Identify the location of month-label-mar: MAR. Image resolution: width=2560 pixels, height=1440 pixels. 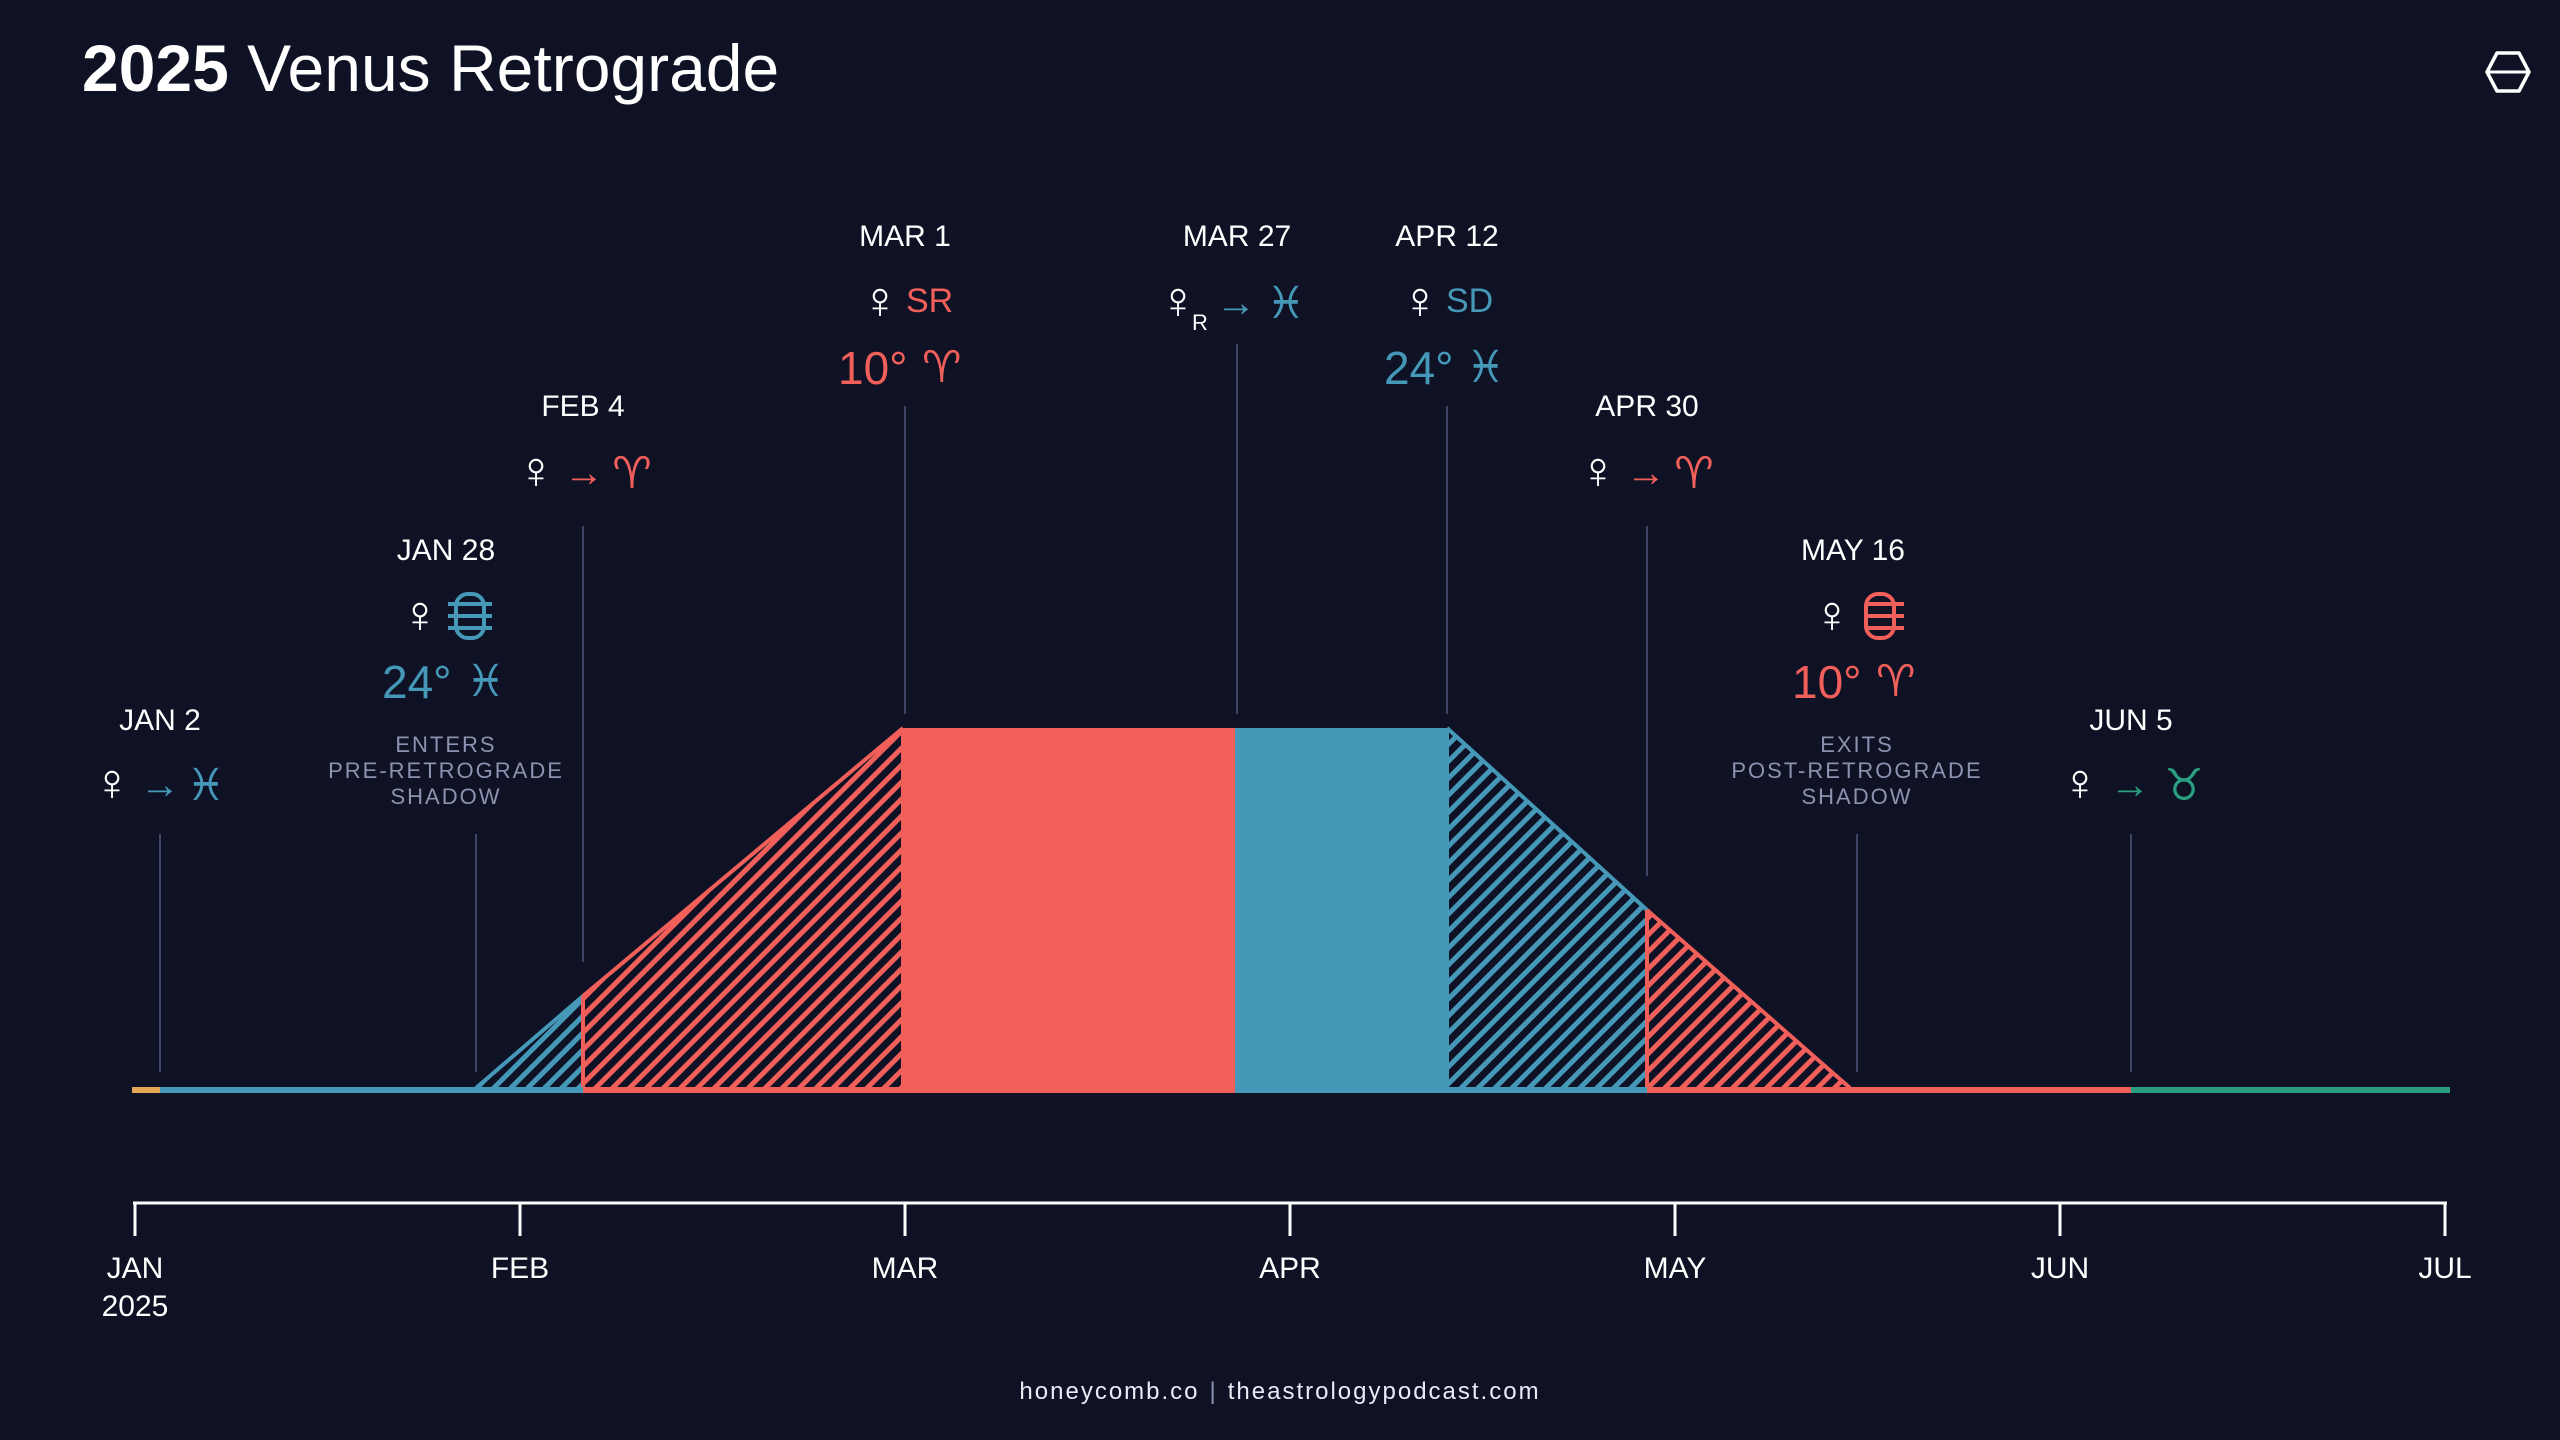
(905, 1268).